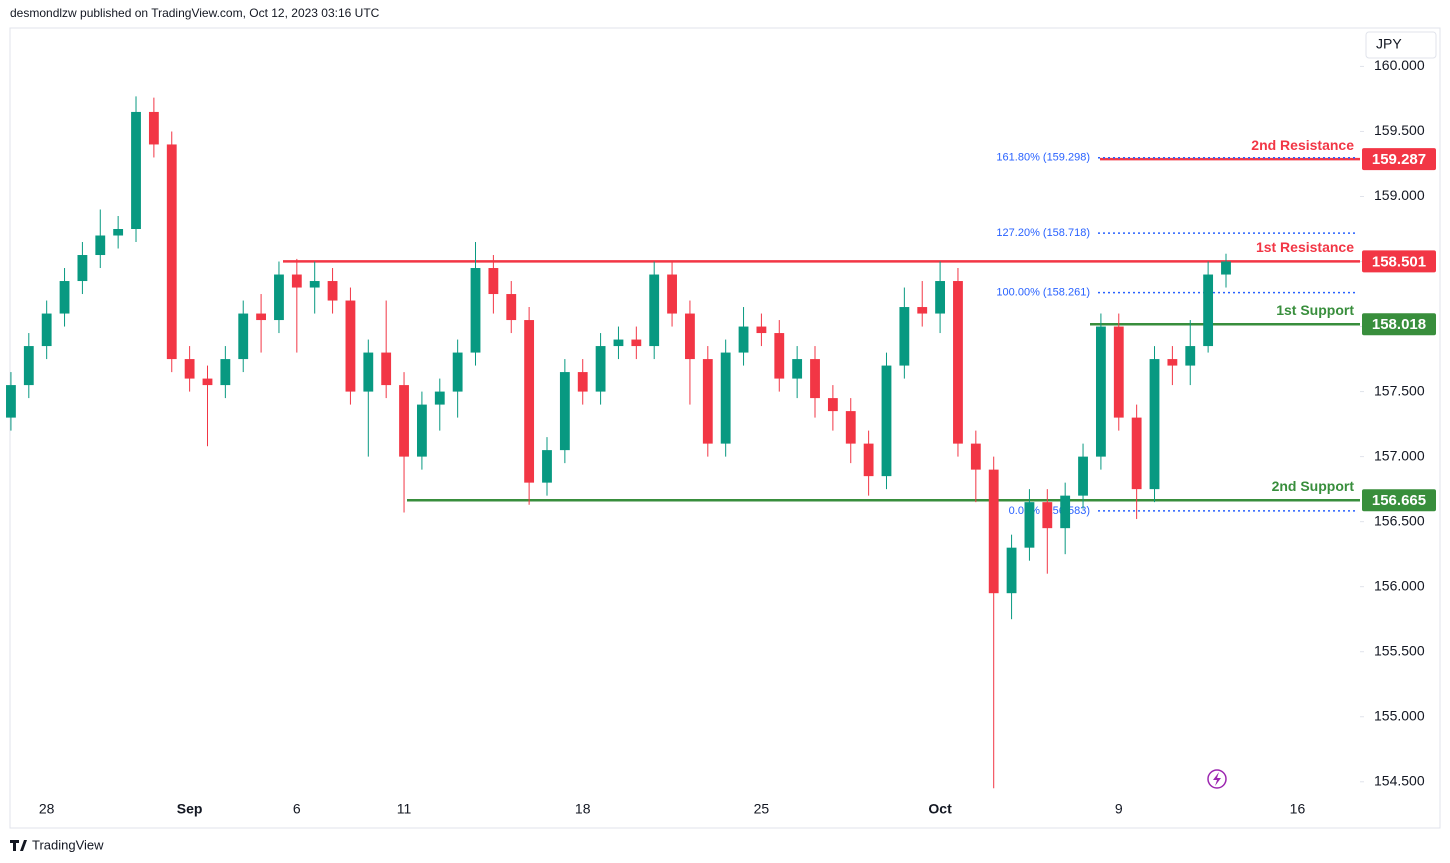  I want to click on x-tick-label: 11, so click(404, 809).